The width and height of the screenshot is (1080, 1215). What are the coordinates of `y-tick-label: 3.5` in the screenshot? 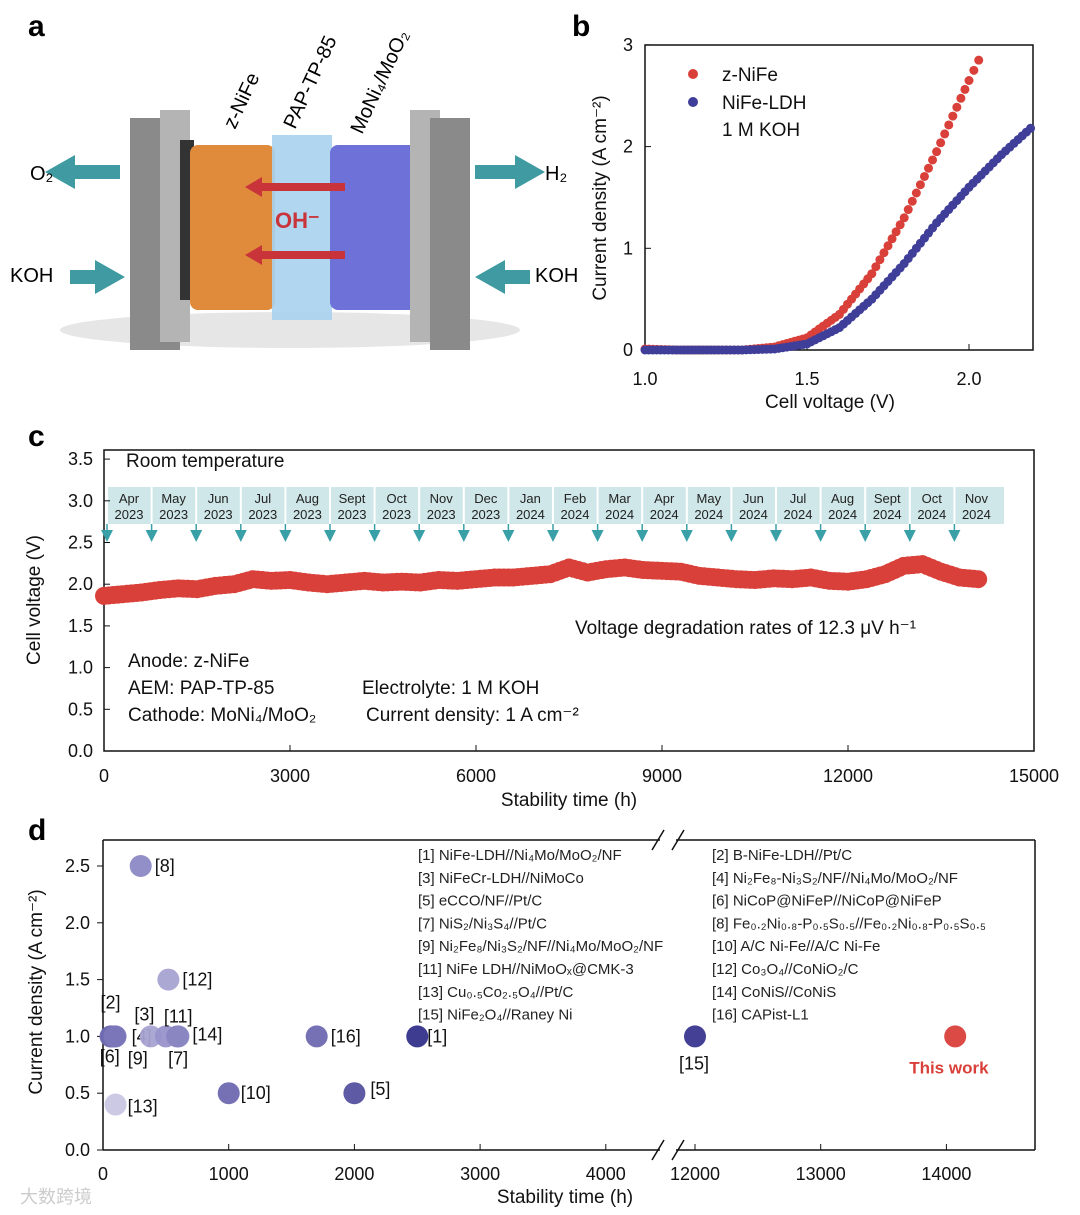 It's located at (80, 459).